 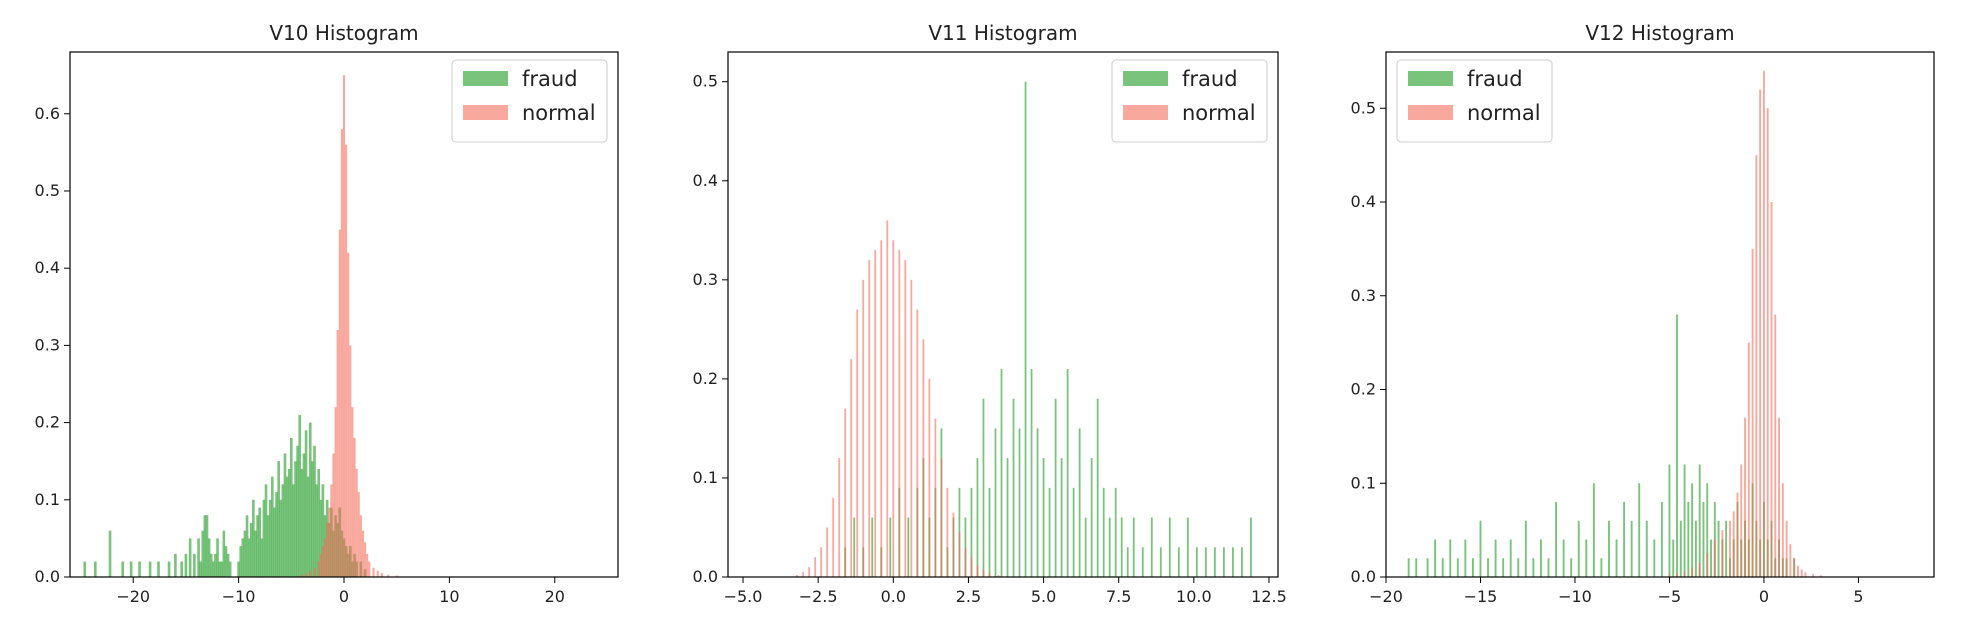 I want to click on x-tick-label: 20, so click(x=555, y=596).